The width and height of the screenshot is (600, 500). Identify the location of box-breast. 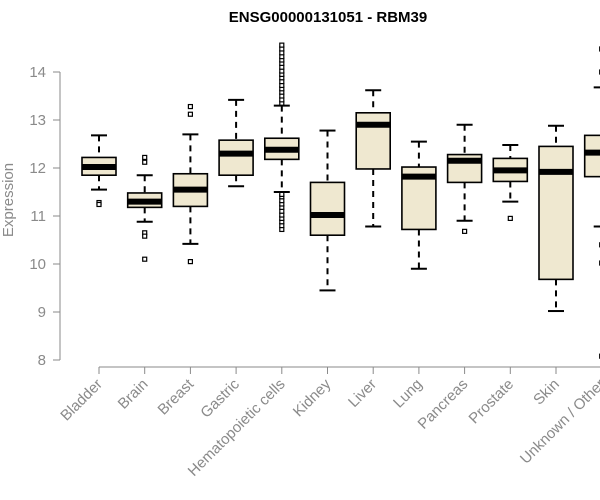
(190, 184).